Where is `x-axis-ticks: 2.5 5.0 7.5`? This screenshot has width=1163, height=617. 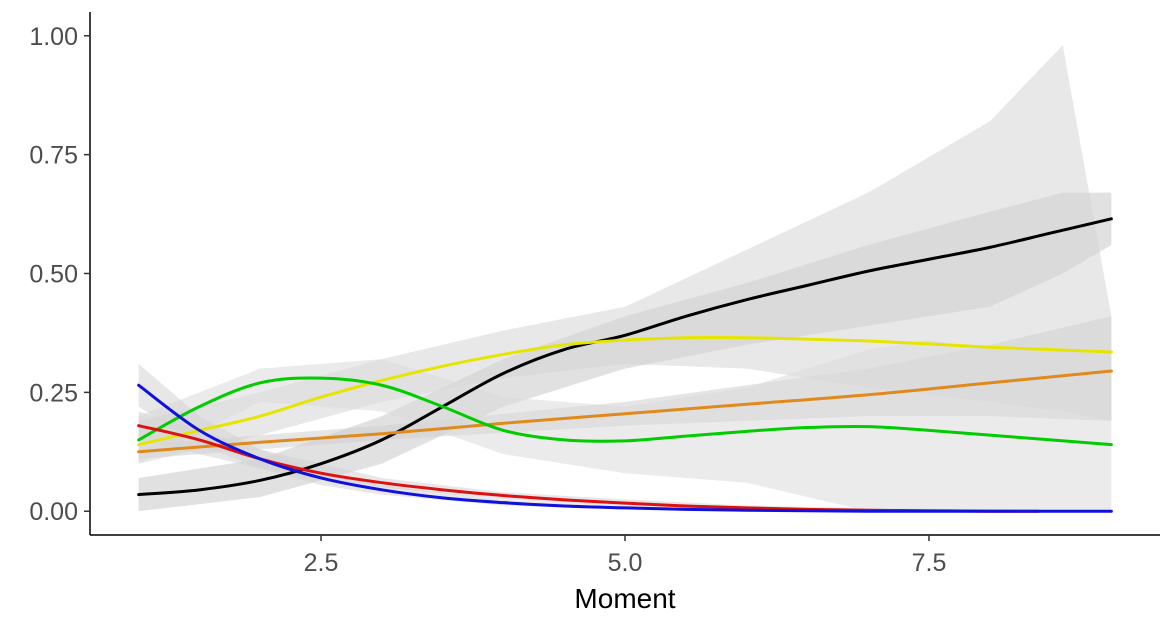
x-axis-ticks: 2.5 5.0 7.5 is located at coordinates (625, 556).